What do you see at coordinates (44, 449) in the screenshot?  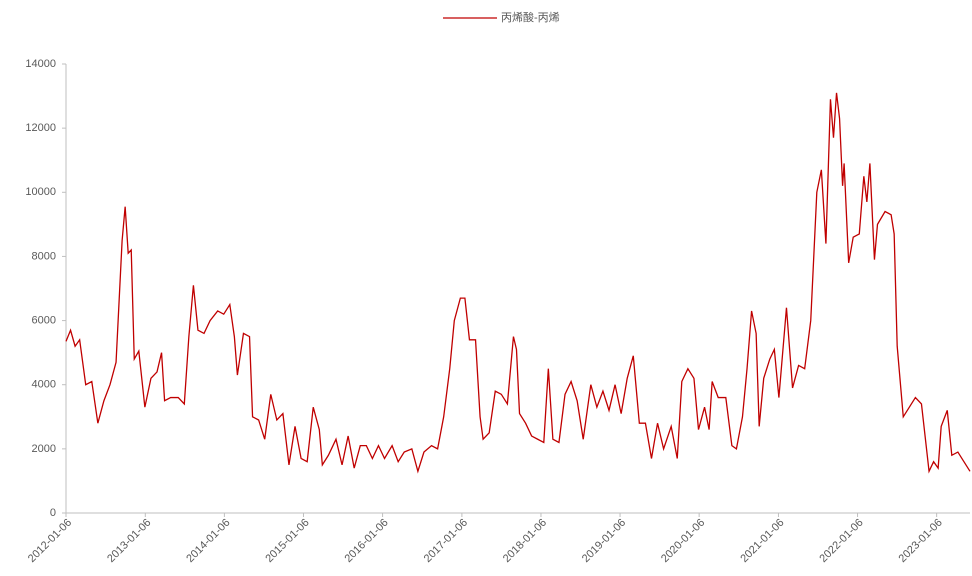 I see `y-tick-label: 2000` at bounding box center [44, 449].